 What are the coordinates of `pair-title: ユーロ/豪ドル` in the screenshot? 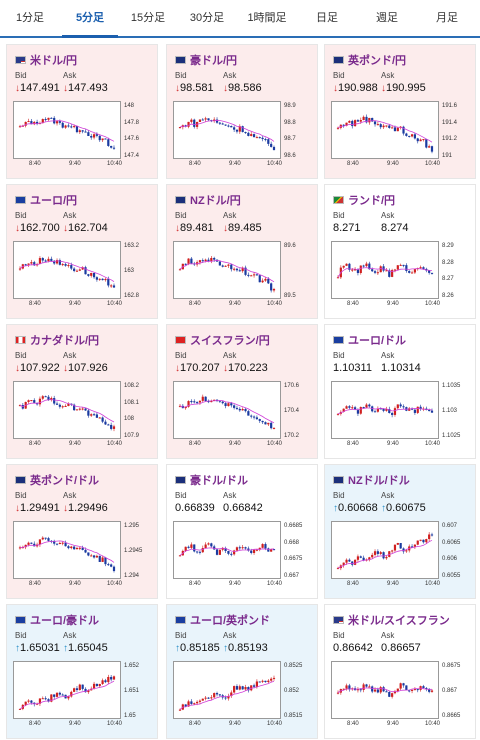 It's located at (57, 619).